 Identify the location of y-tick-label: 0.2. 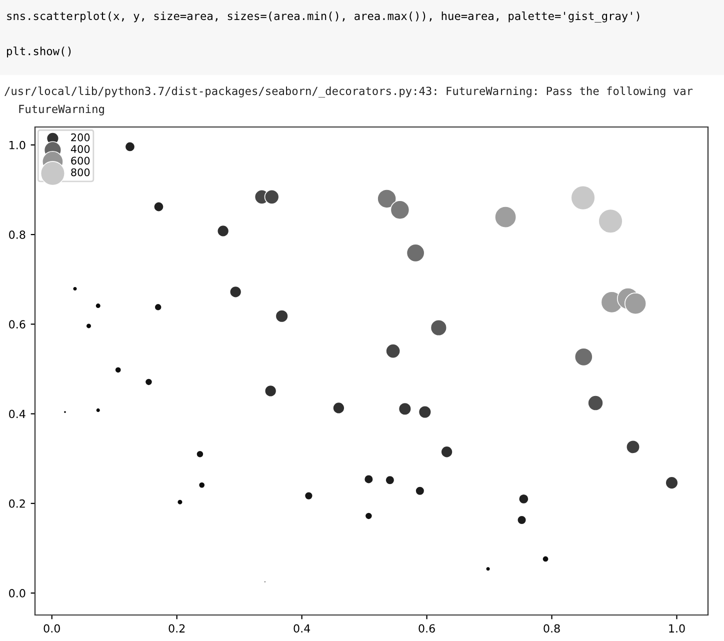
(17, 503).